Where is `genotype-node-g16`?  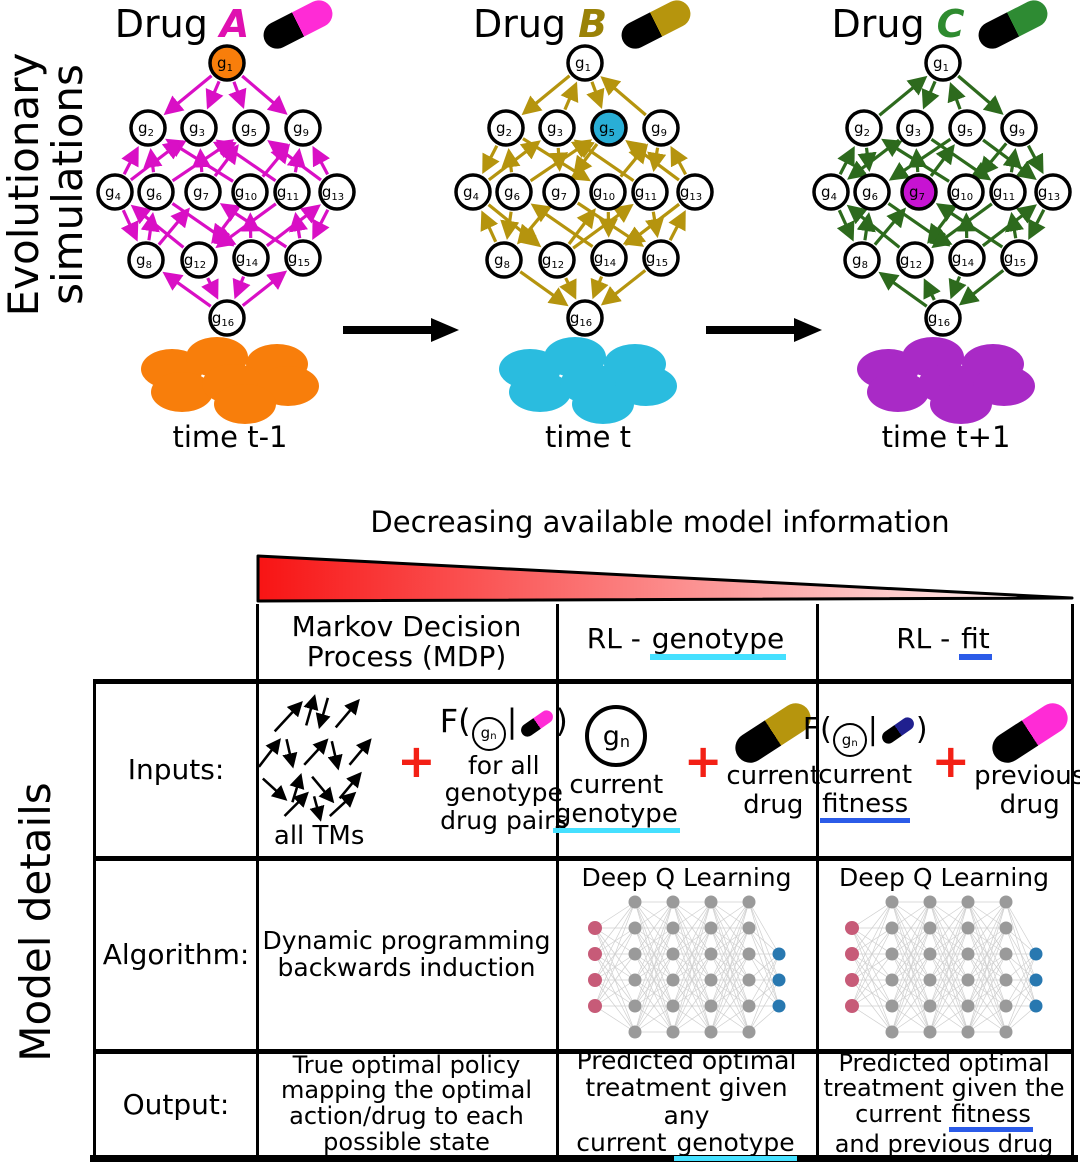
genotype-node-g16 is located at coordinates (943, 318).